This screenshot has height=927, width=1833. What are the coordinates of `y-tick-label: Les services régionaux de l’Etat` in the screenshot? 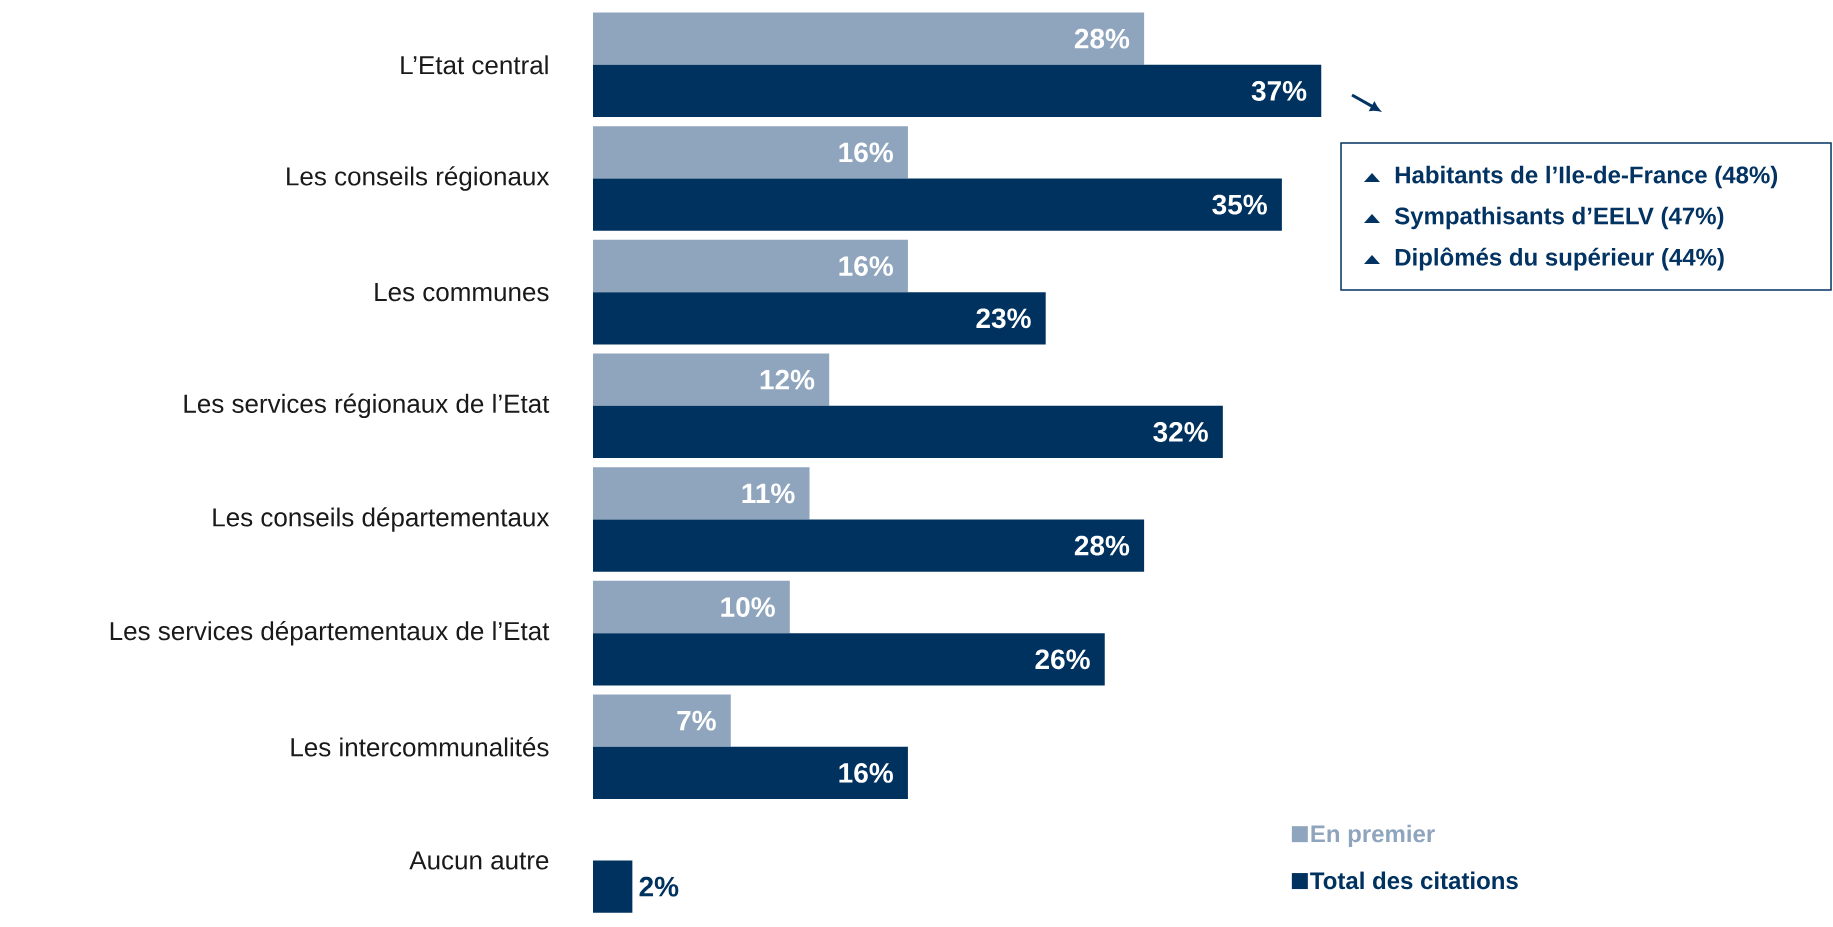 It's located at (367, 406).